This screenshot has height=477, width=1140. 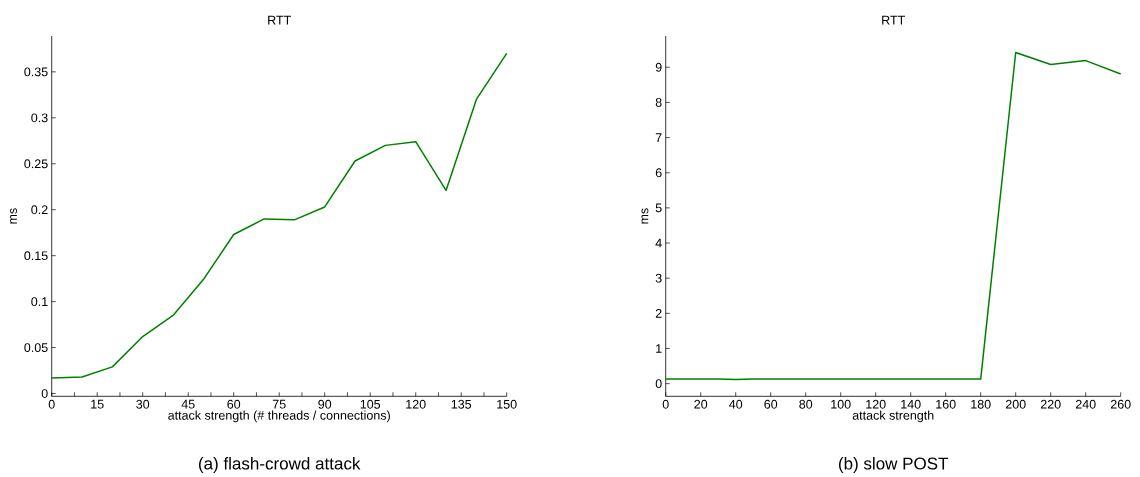 I want to click on x-tick-label: 140, so click(x=911, y=404).